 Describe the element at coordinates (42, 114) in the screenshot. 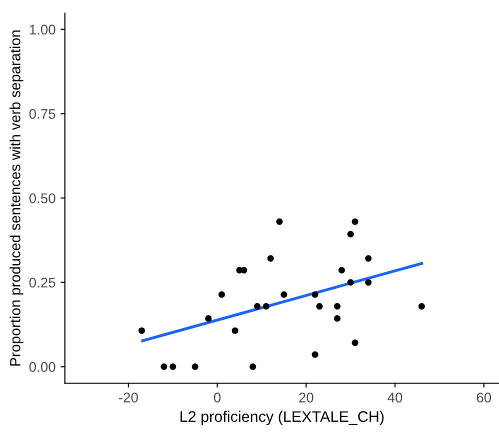

I see `y-tick-label: 0.75` at that location.